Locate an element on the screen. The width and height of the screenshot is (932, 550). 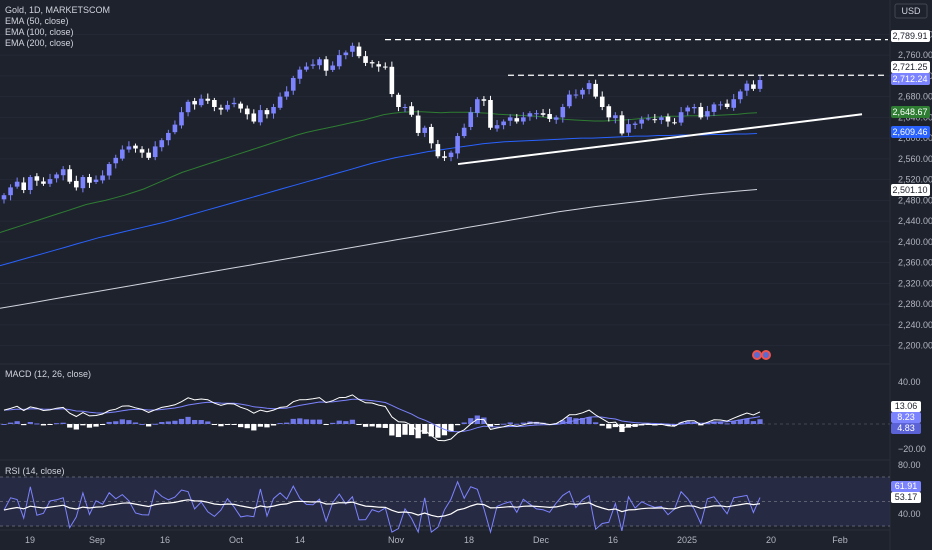
badge-macd-text: 13.06 is located at coordinates (906, 406).